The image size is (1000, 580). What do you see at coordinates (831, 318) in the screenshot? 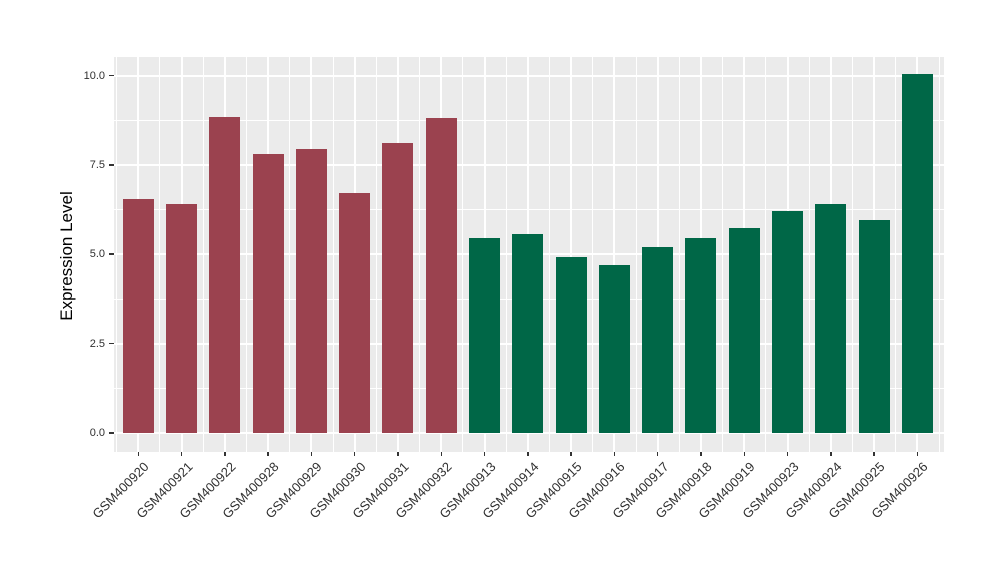
I see `bar-GSM400924` at bounding box center [831, 318].